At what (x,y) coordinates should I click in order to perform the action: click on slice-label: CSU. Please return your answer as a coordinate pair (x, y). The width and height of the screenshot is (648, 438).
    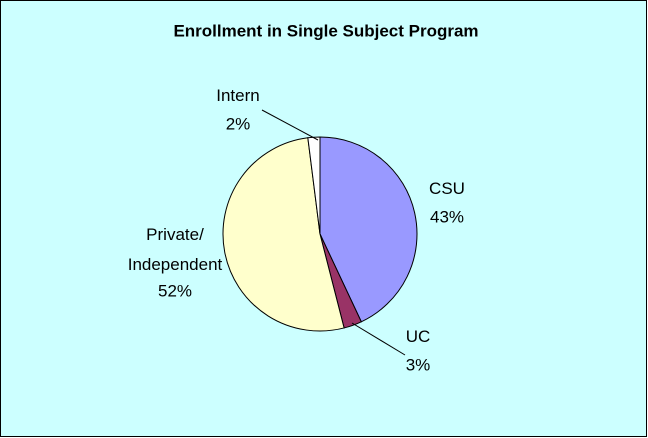
    Looking at the image, I should click on (447, 188).